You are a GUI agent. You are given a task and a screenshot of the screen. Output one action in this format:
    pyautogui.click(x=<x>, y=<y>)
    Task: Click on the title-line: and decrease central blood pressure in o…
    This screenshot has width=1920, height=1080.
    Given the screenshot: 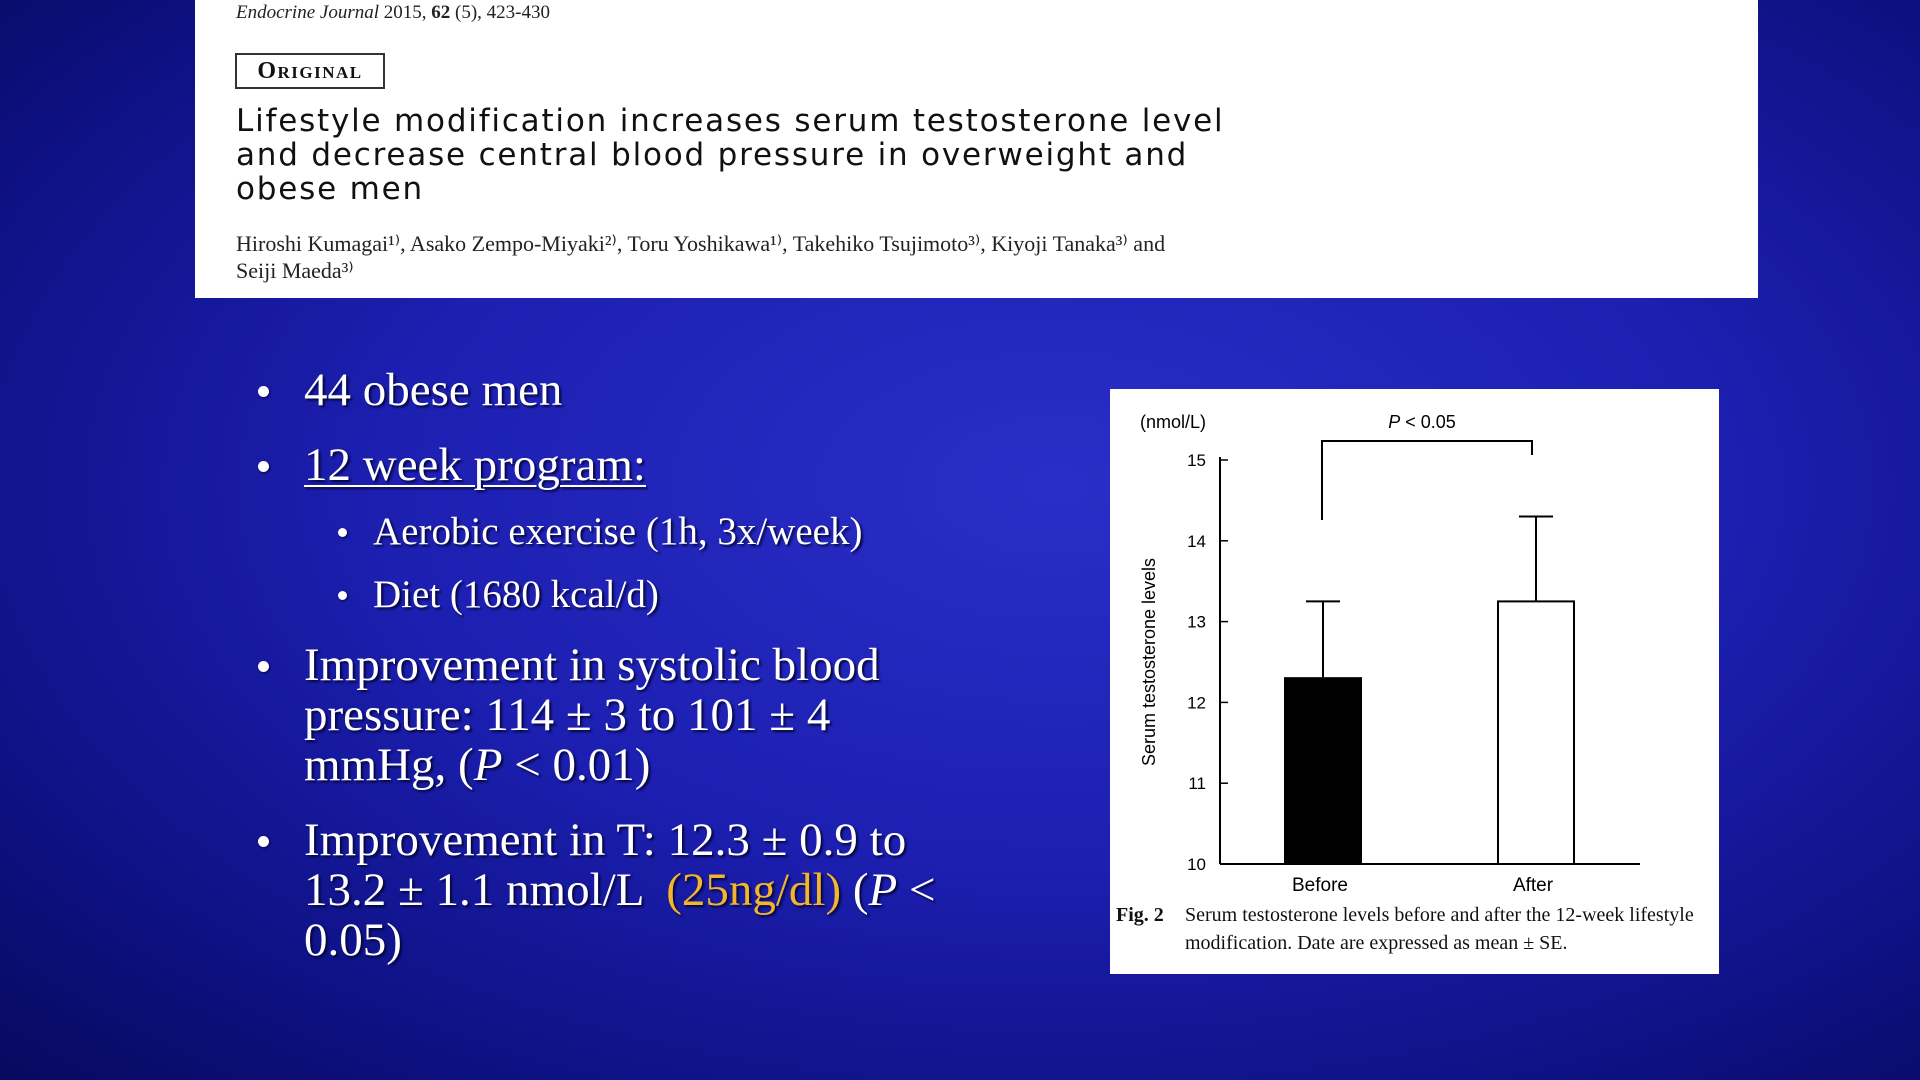 What is the action you would take?
    pyautogui.click(x=712, y=155)
    